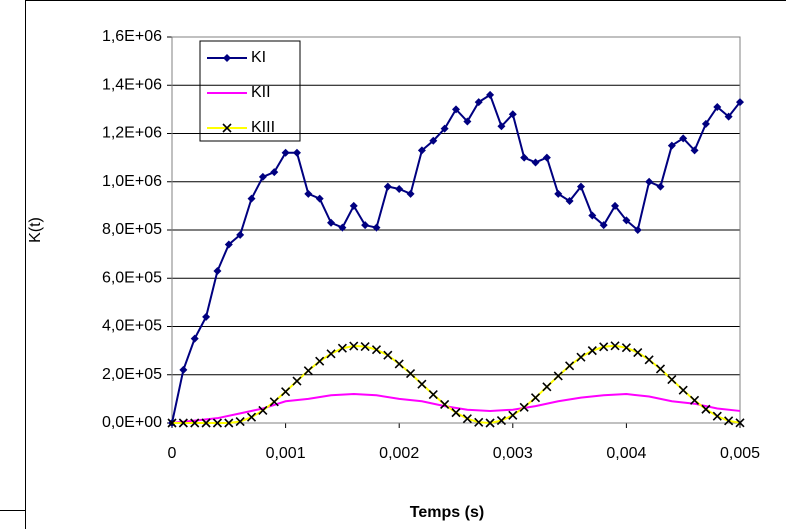 This screenshot has height=529, width=786. What do you see at coordinates (132, 84) in the screenshot?
I see `y-tick-label: 1,4E+06` at bounding box center [132, 84].